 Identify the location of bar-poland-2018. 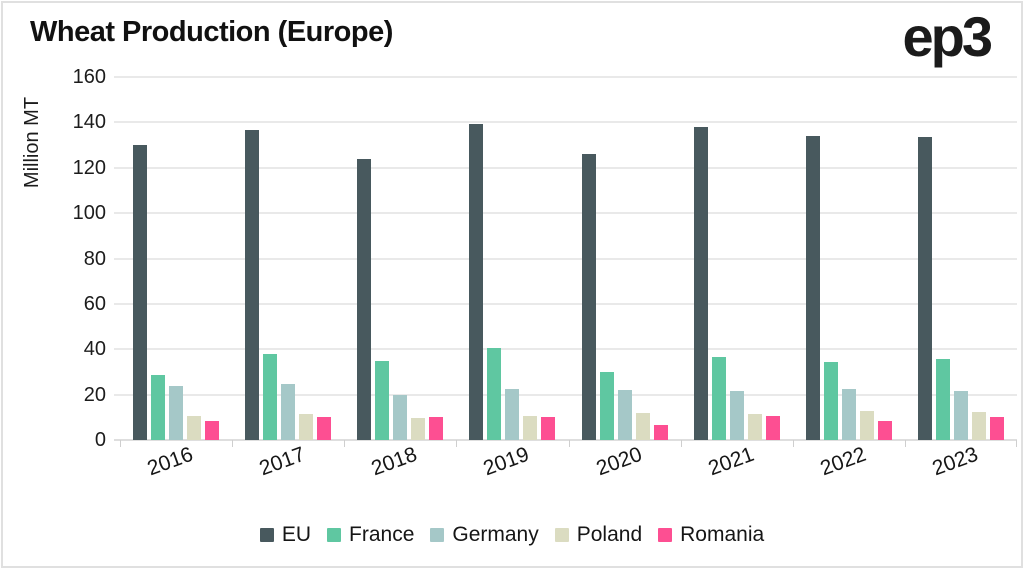
(418, 429).